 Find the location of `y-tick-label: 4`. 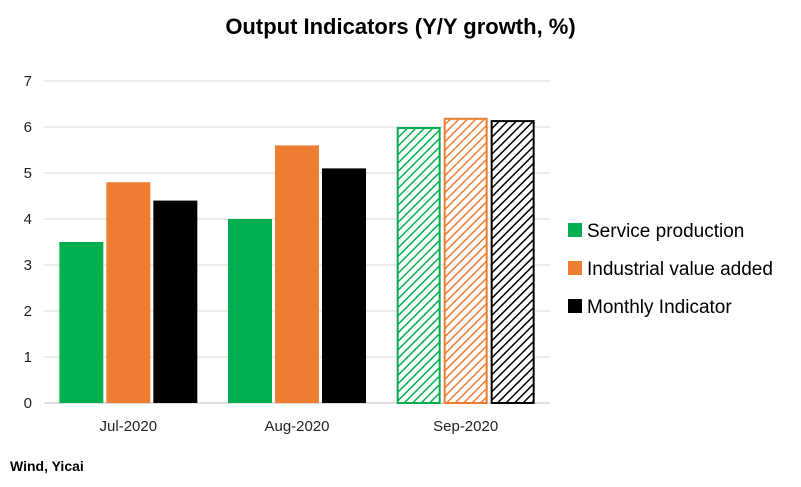

y-tick-label: 4 is located at coordinates (28, 219).